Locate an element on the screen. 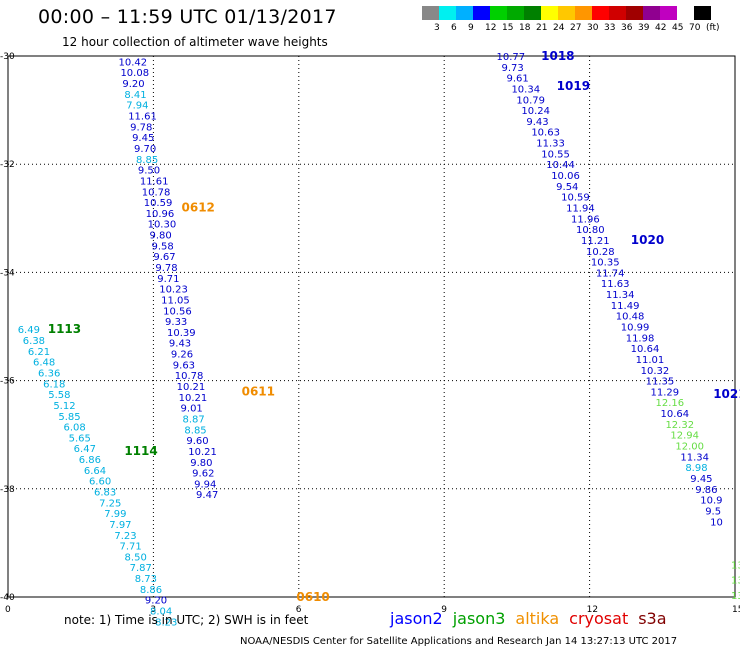  wave-height-label: 9.70 is located at coordinates (145, 149).